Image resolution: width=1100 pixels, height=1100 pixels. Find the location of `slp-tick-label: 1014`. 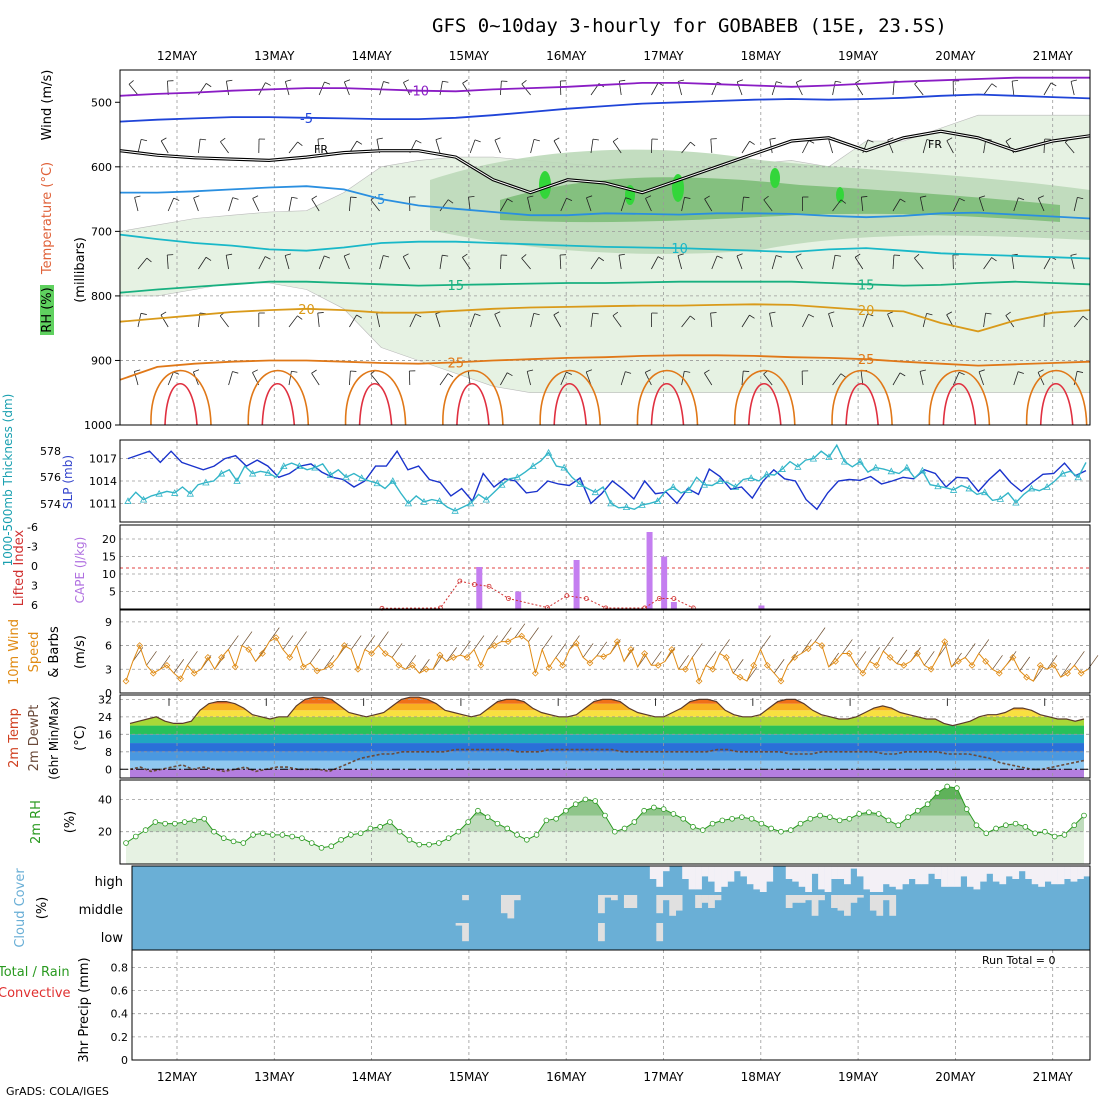

slp-tick-label: 1014 is located at coordinates (103, 481).